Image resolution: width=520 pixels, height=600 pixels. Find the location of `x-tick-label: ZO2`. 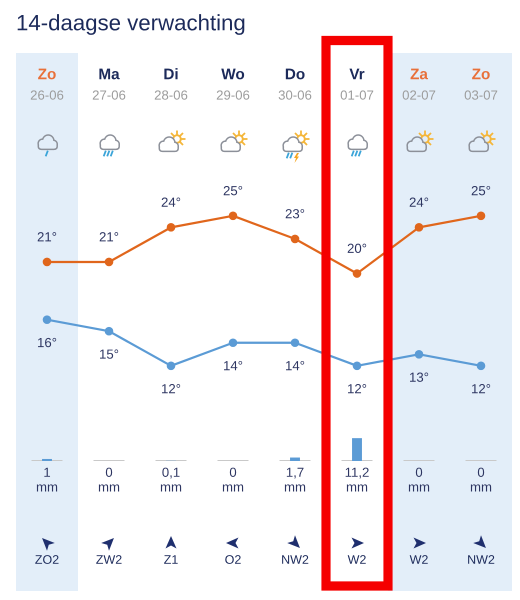

x-tick-label: ZO2 is located at coordinates (47, 559).